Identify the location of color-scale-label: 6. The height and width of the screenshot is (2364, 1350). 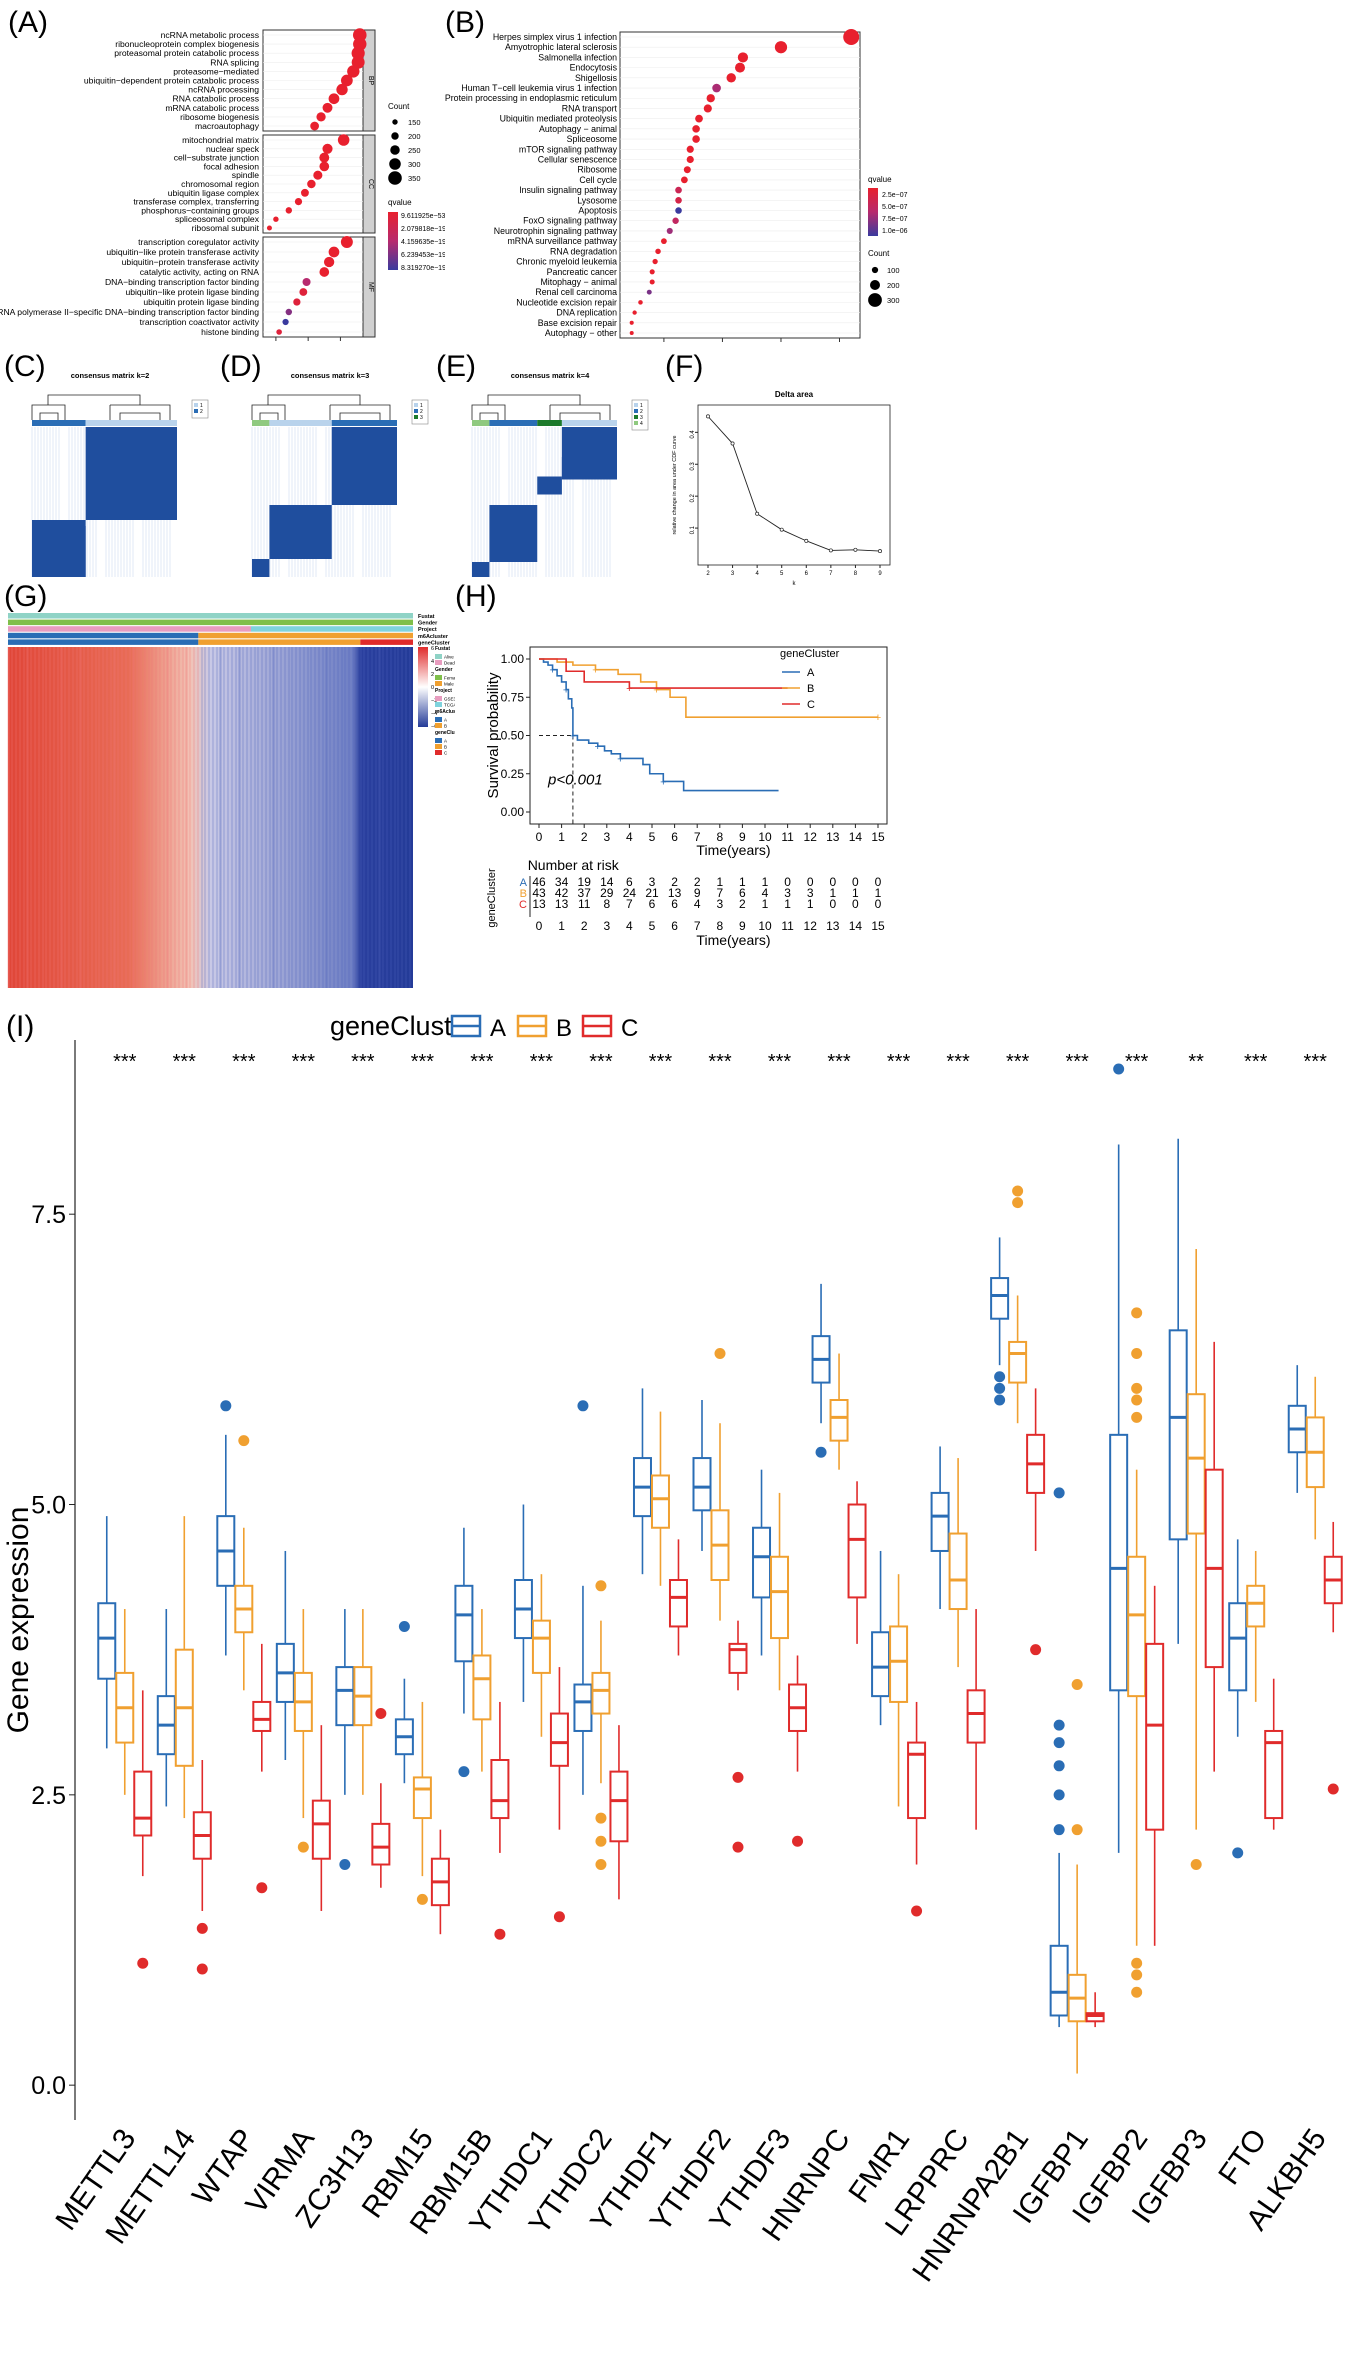
(432, 649).